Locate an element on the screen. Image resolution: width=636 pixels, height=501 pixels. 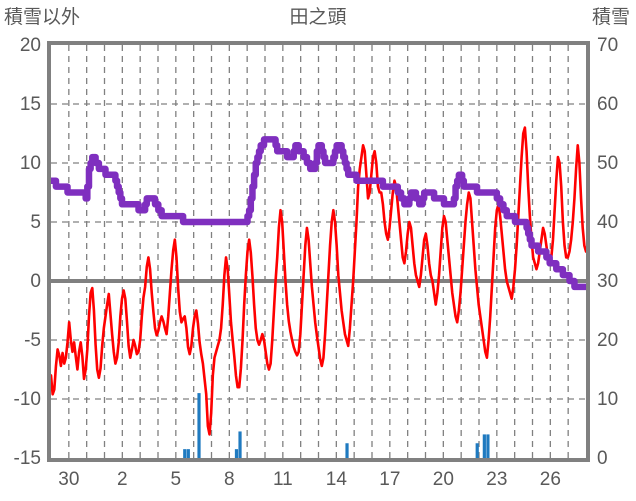
left-axis-tick--15: -15 is located at coordinates (27, 458).